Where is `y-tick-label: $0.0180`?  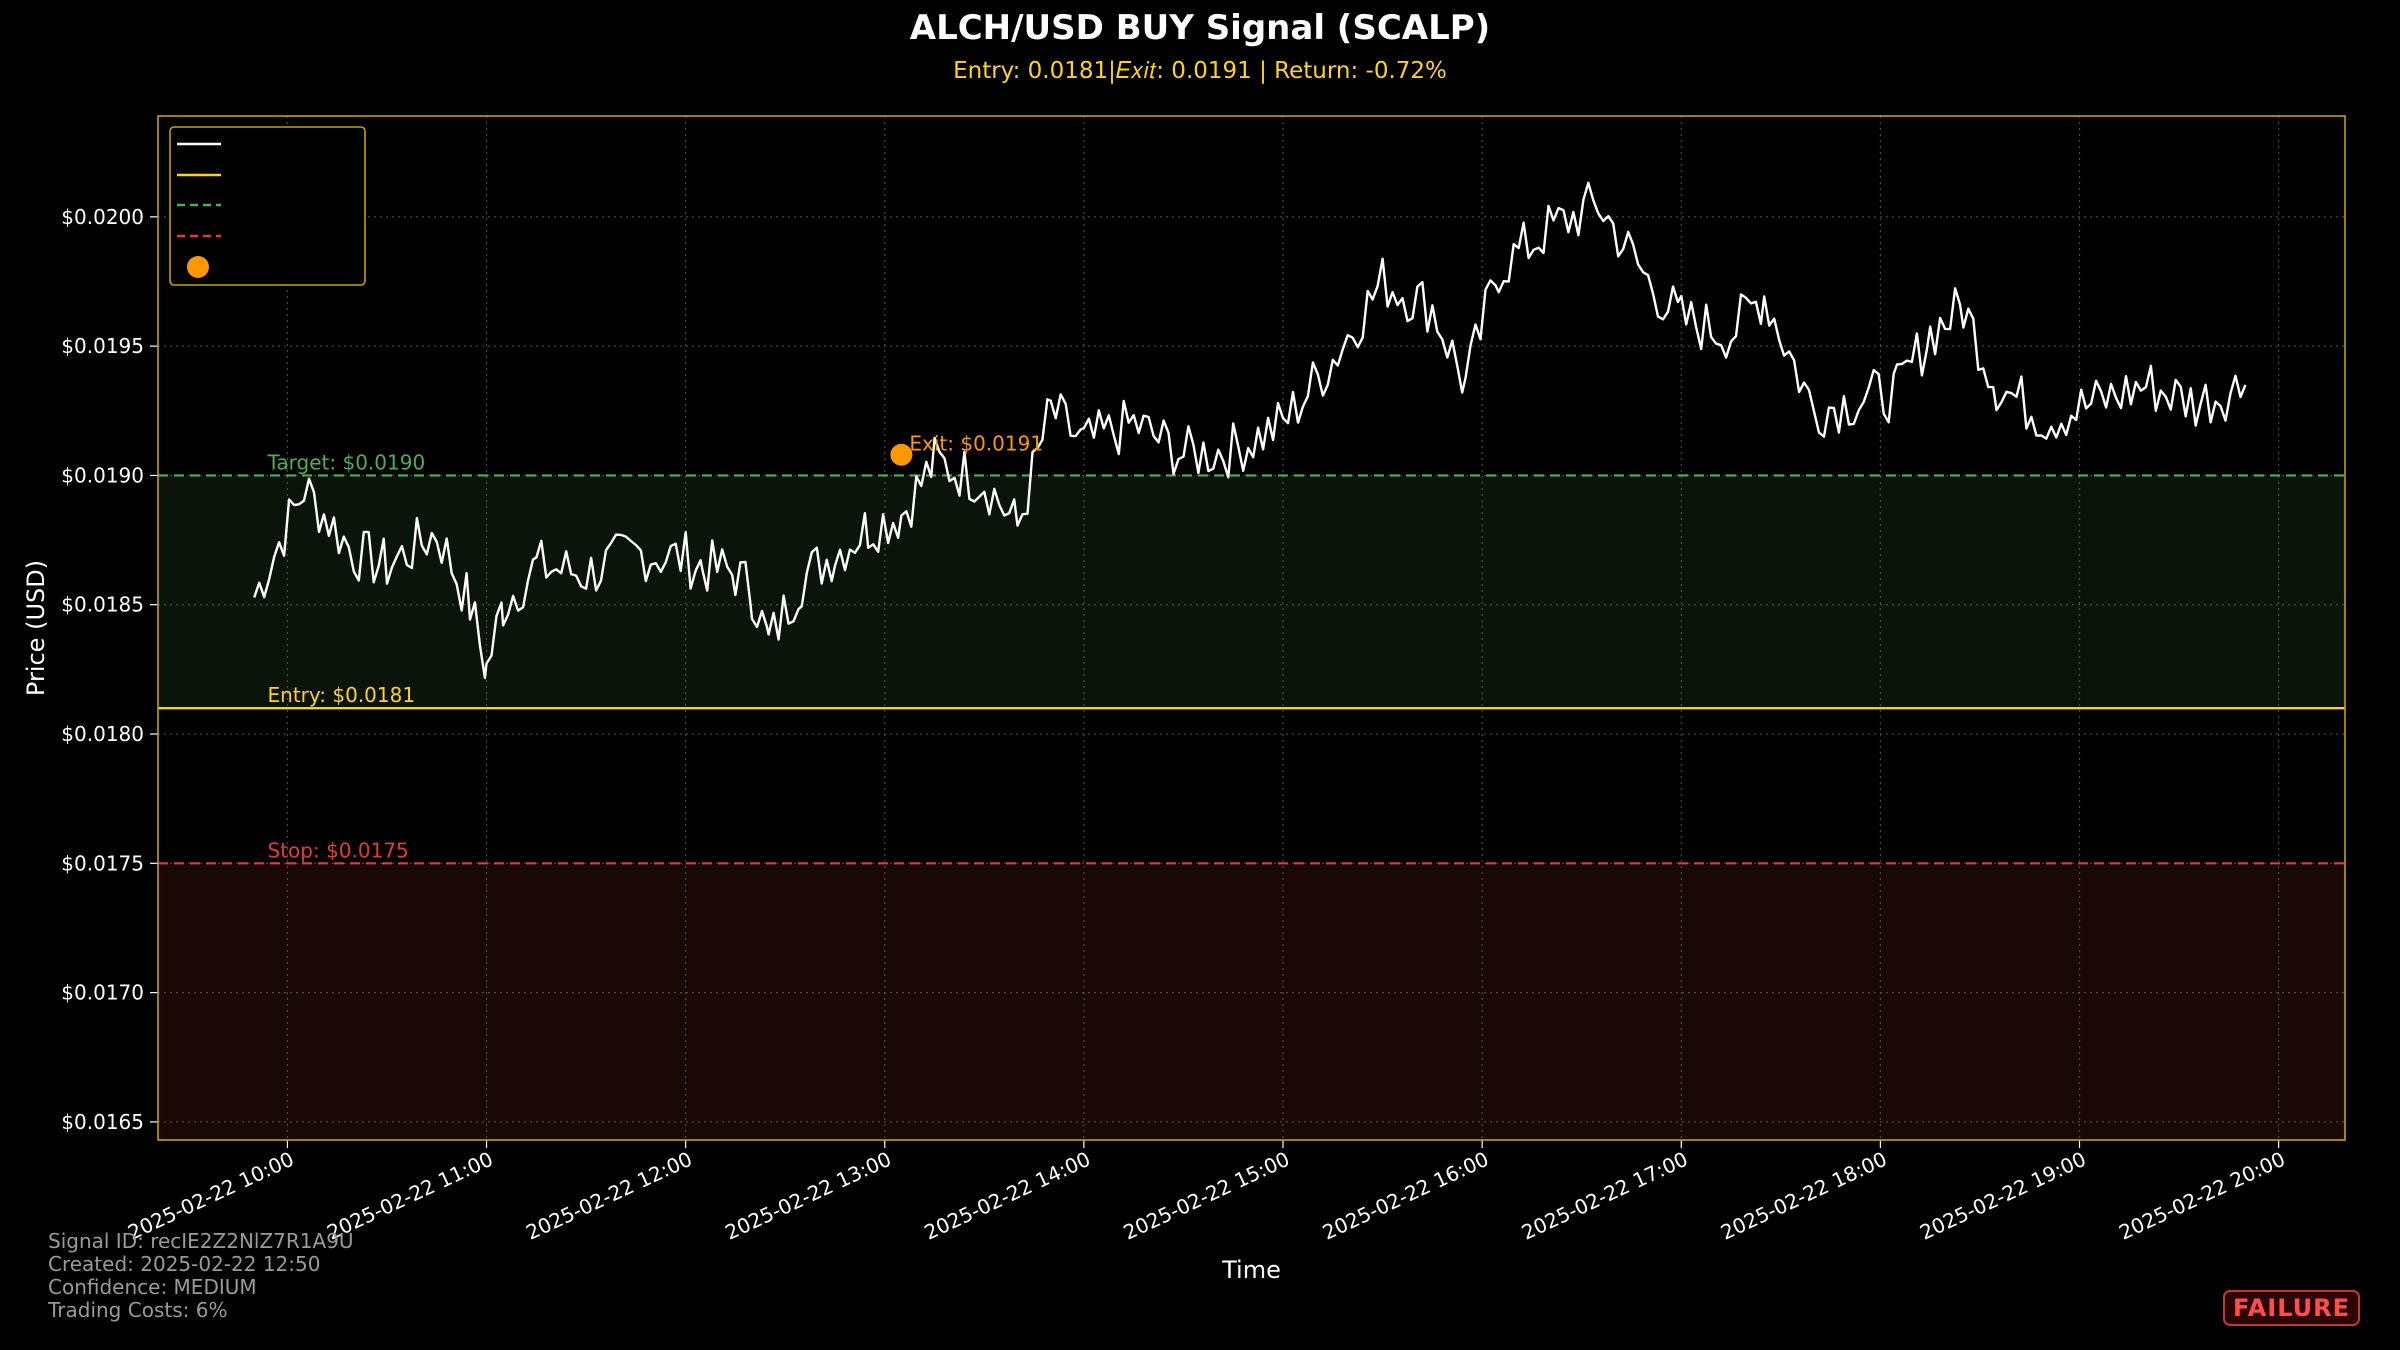 y-tick-label: $0.0180 is located at coordinates (102, 734).